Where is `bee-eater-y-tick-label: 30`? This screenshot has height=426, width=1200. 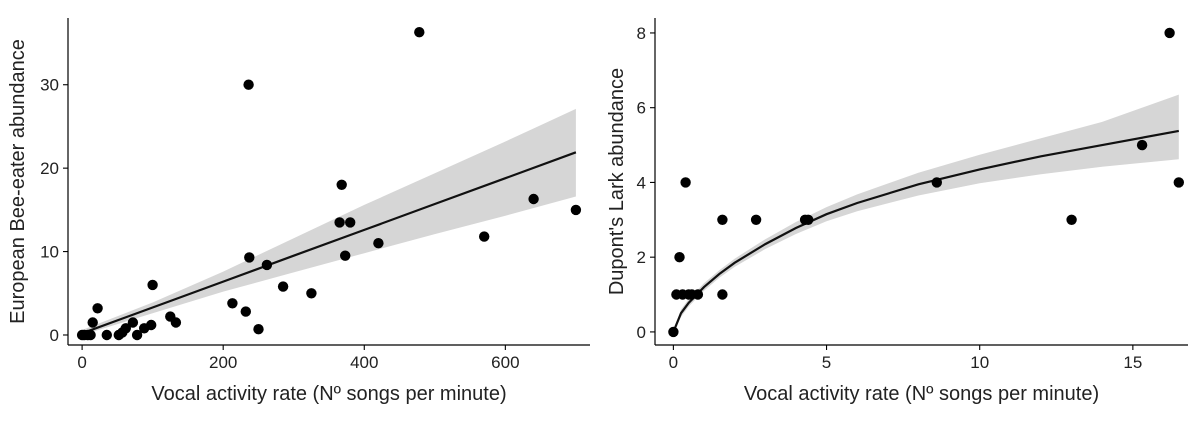 bee-eater-y-tick-label: 30 is located at coordinates (49, 85).